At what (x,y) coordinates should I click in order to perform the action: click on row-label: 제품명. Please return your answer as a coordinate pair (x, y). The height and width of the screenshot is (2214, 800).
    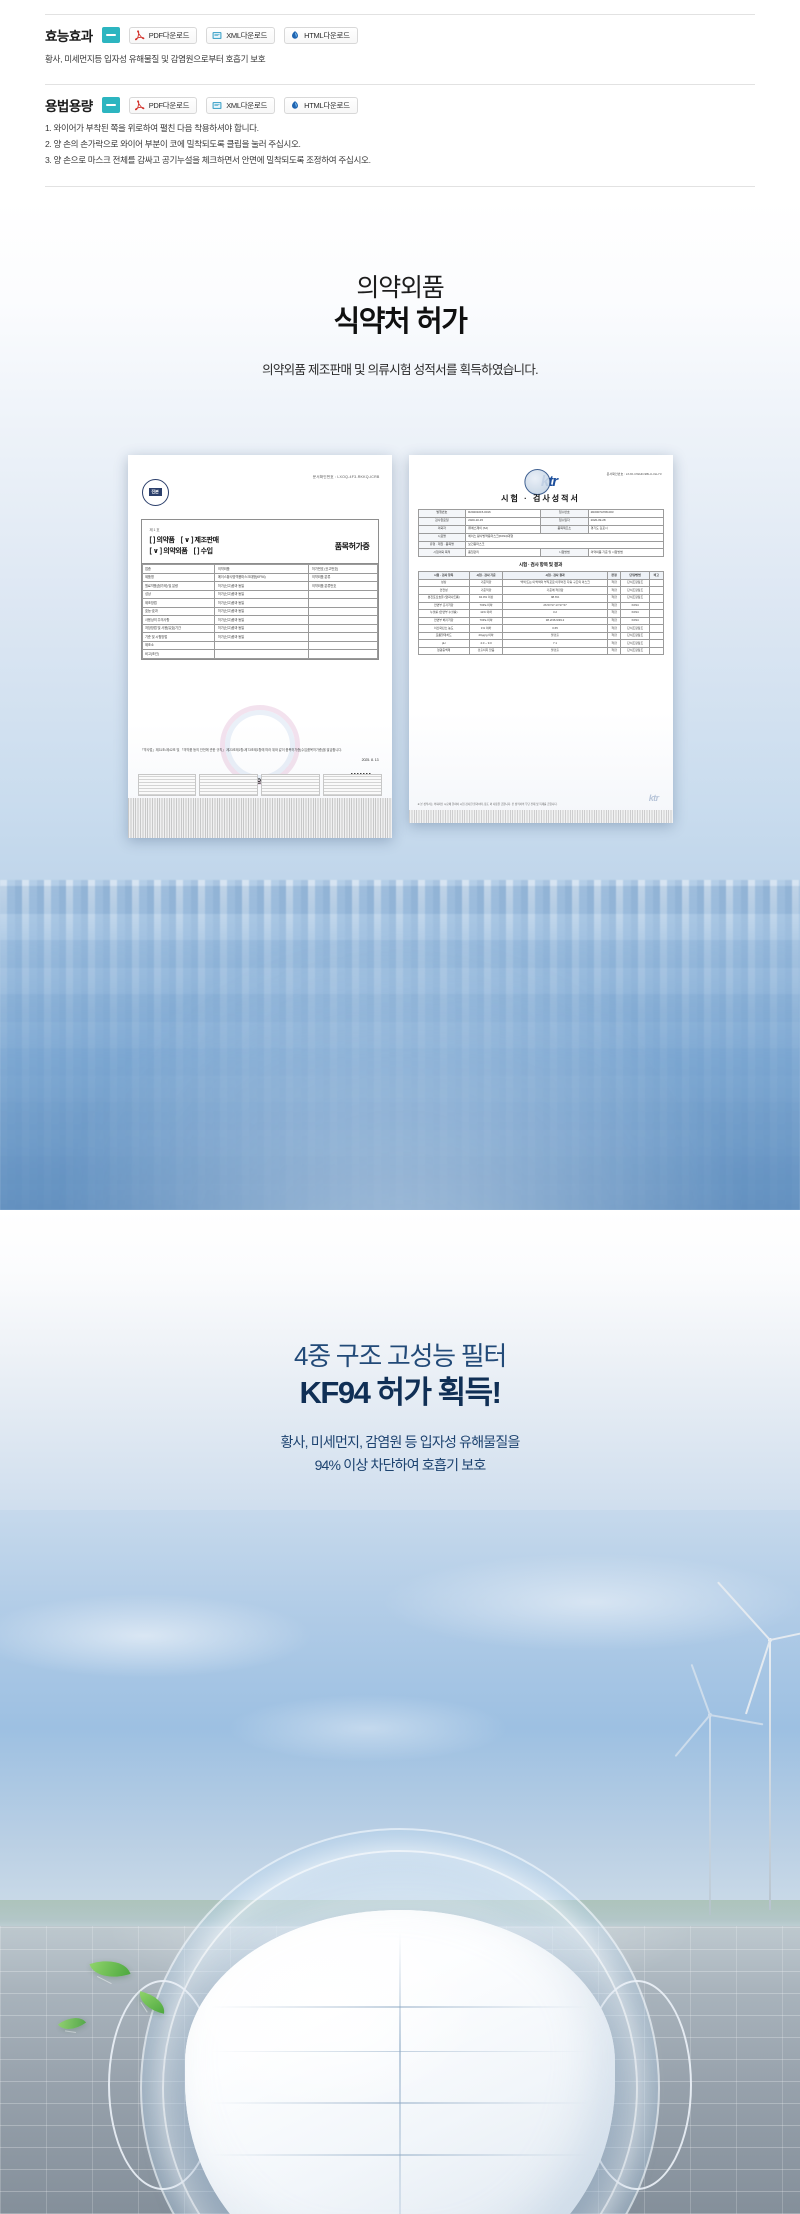
    Looking at the image, I should click on (178, 577).